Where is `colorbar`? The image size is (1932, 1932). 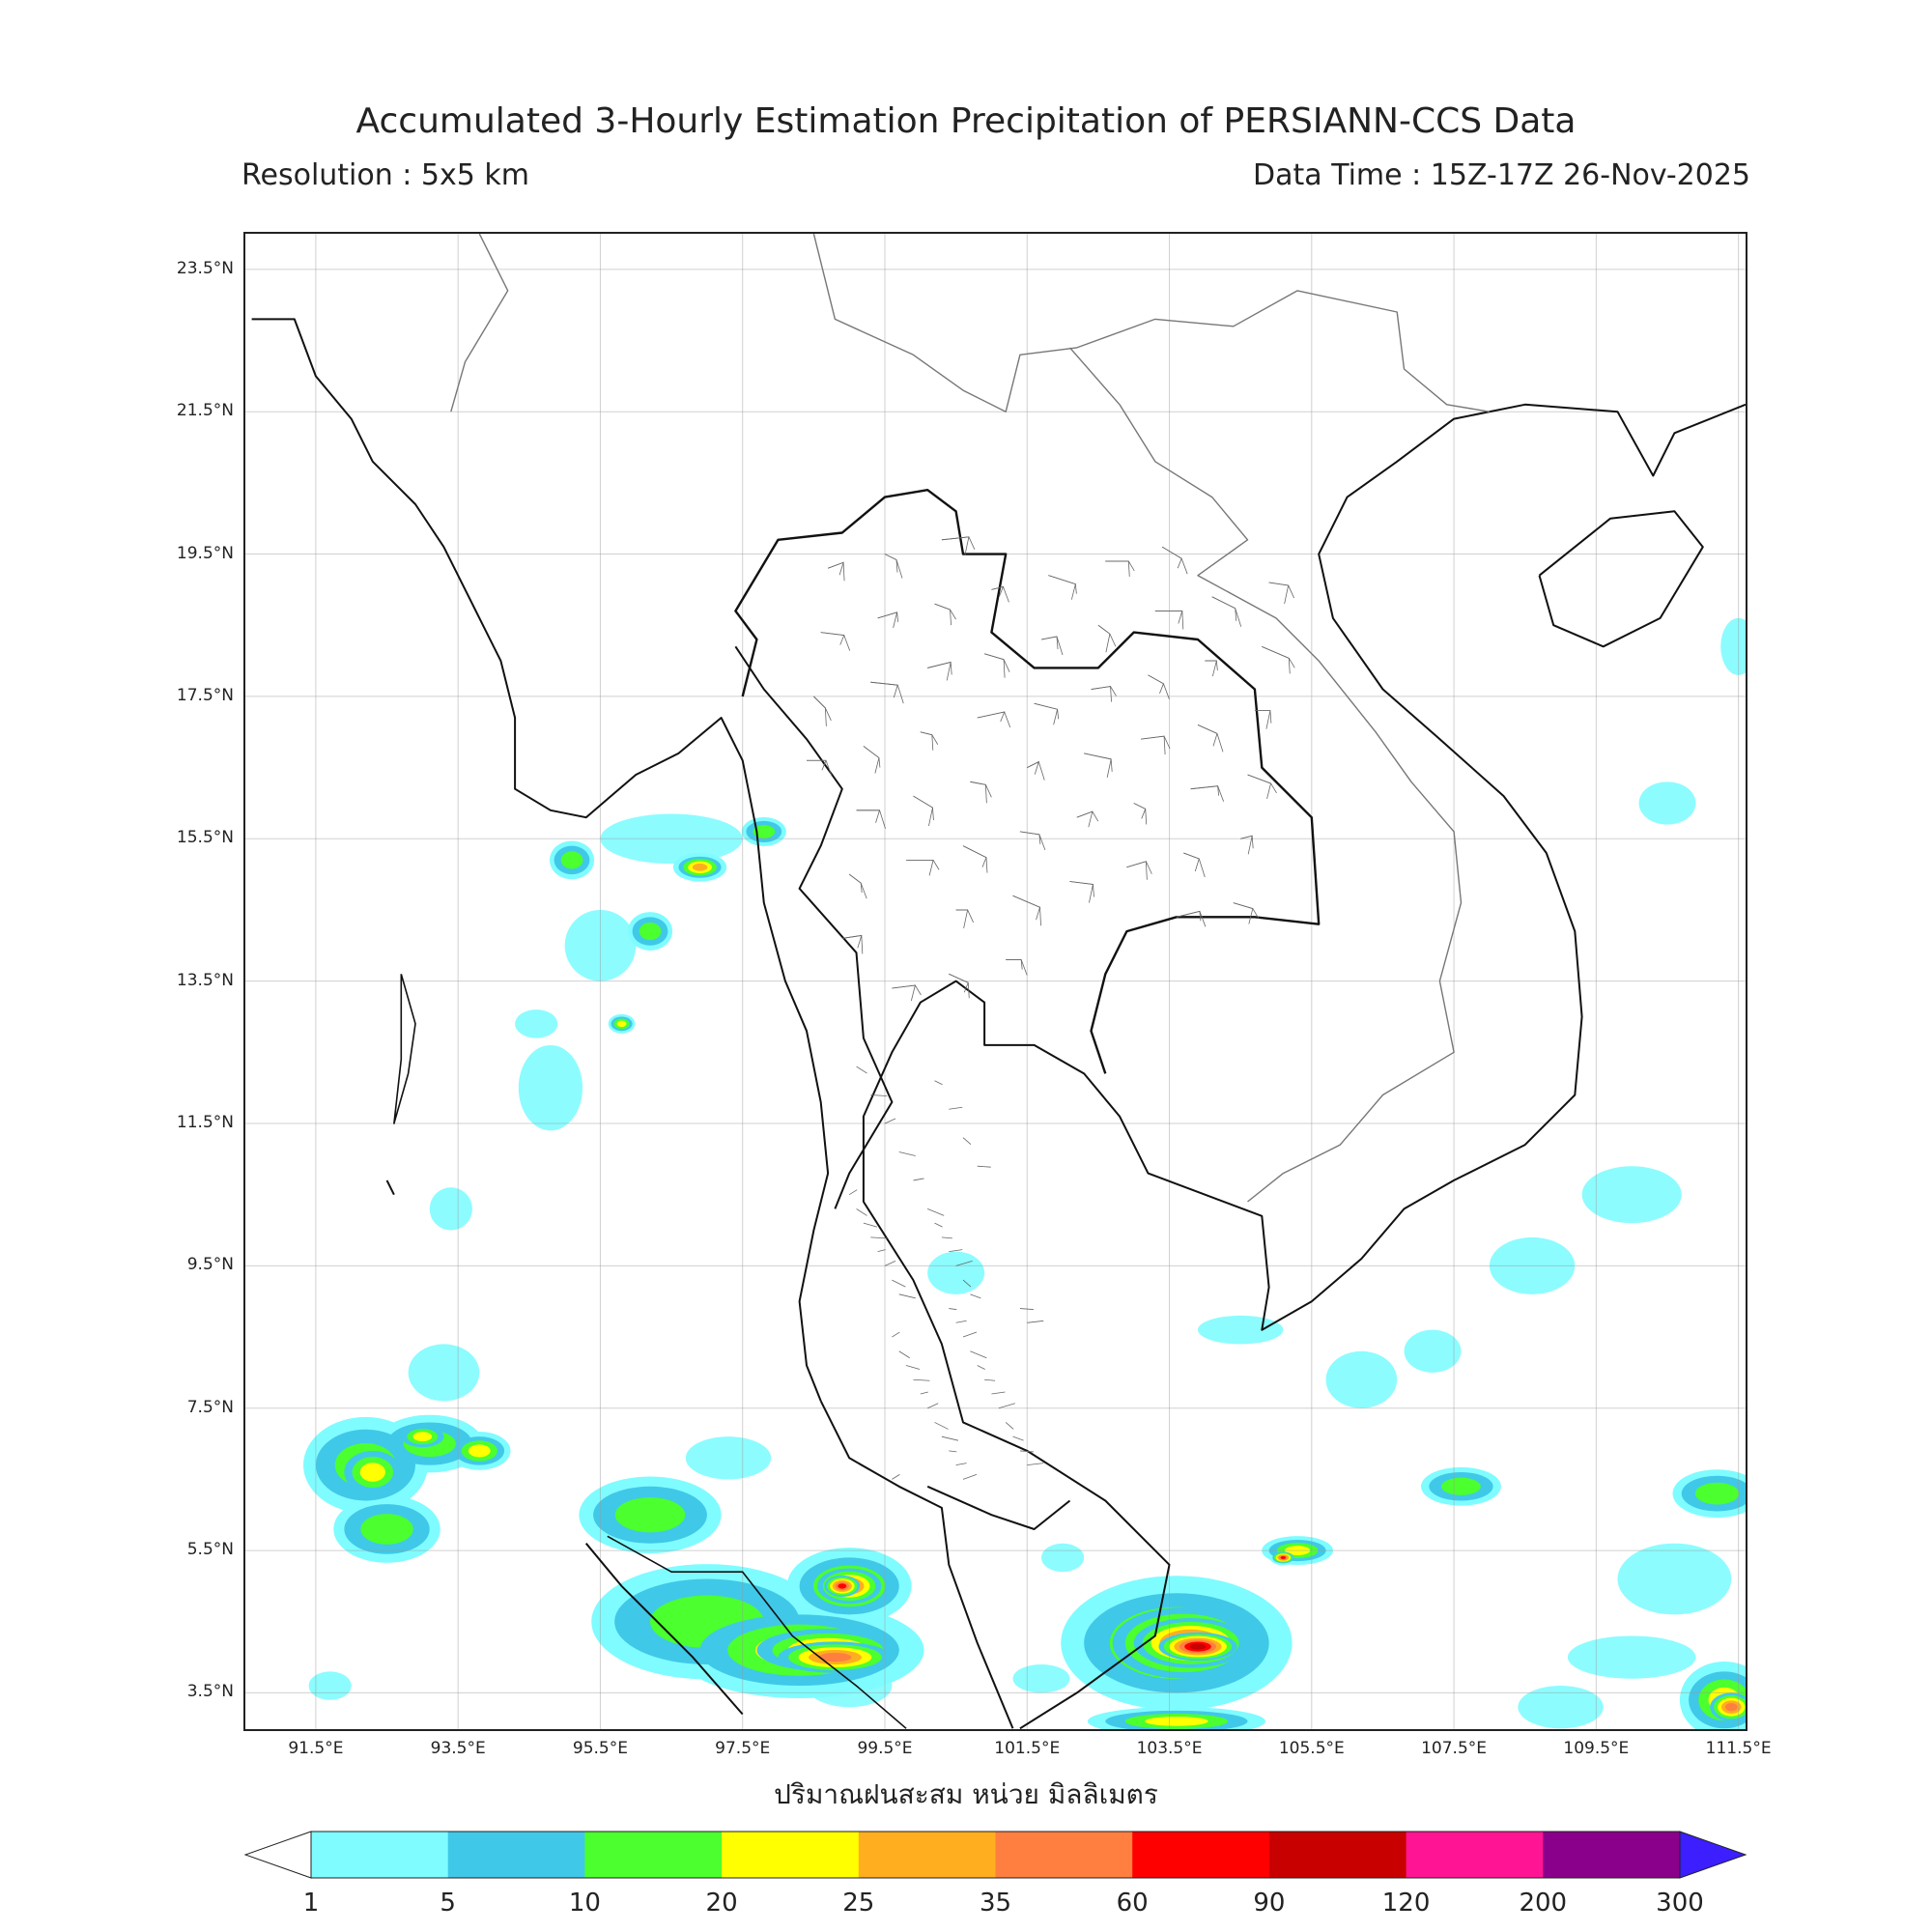 colorbar is located at coordinates (995, 1855).